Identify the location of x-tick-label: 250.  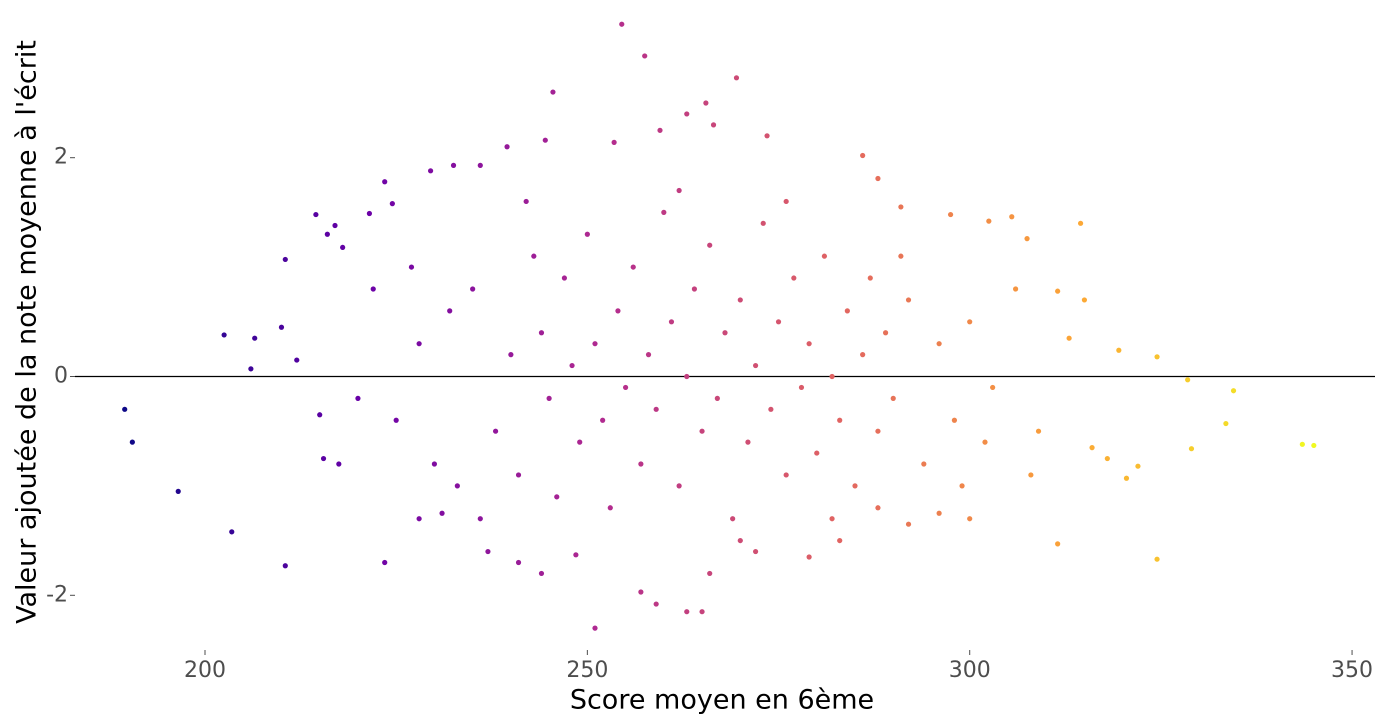
(587, 670).